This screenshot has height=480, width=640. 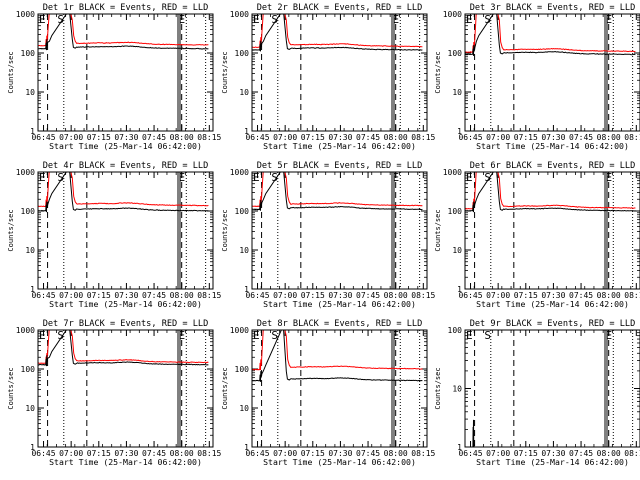 What do you see at coordinates (340, 166) in the screenshot?
I see `panel-title: Det 5r BLACK = Events, RED = LLD` at bounding box center [340, 166].